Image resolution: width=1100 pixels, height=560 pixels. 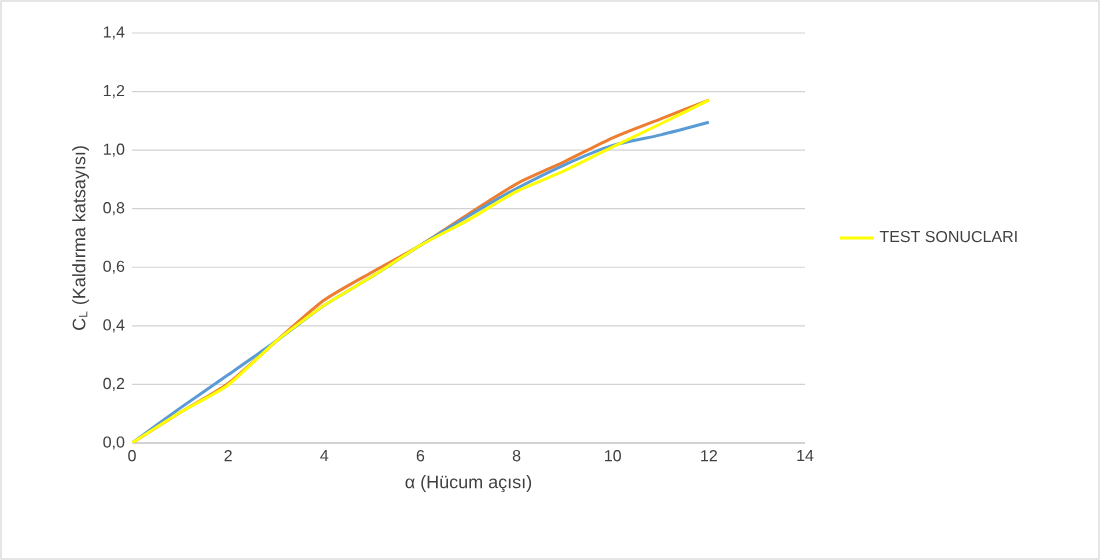 I want to click on legend-label: TEST SONUCLARI, so click(x=948, y=236).